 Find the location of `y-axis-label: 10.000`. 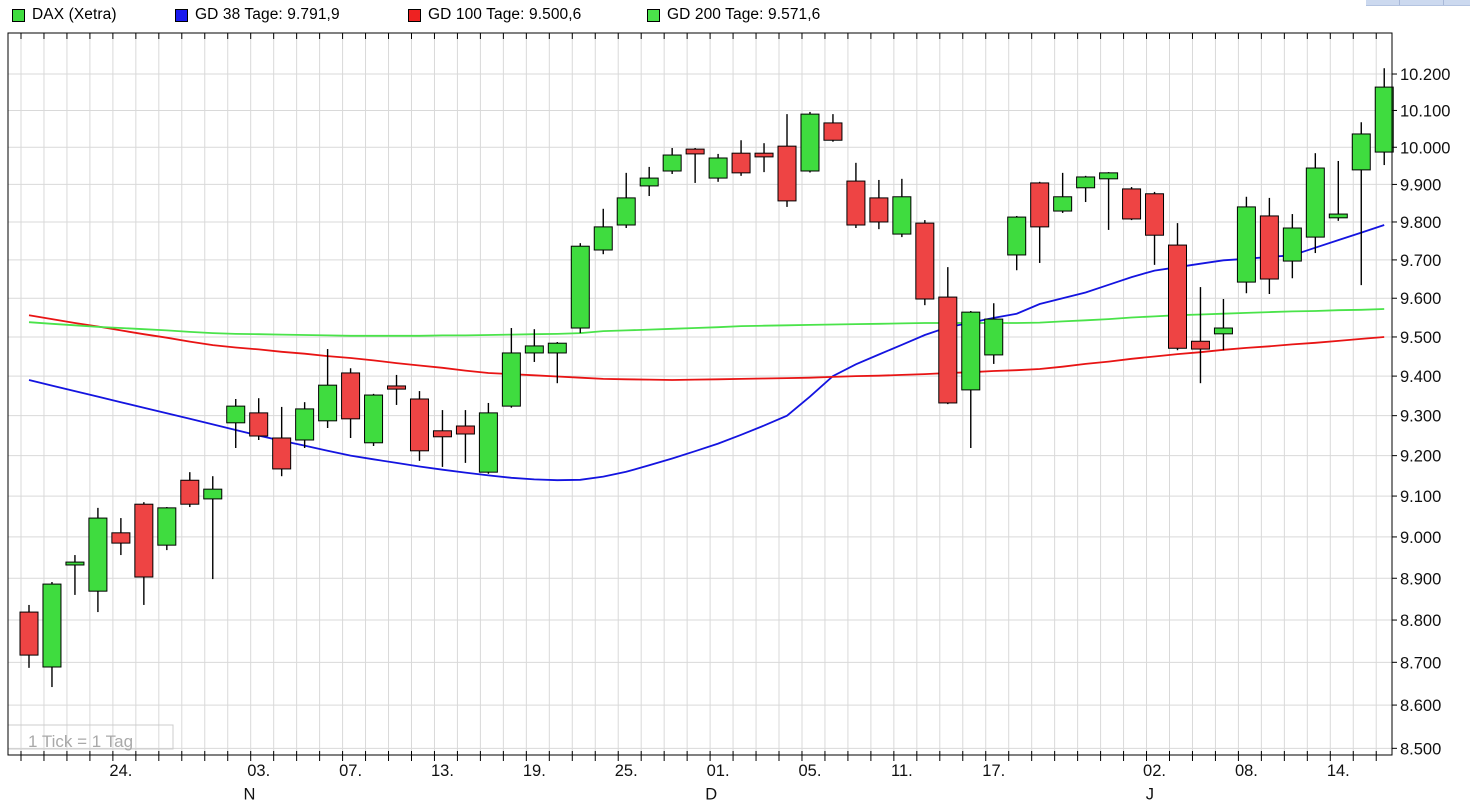

y-axis-label: 10.000 is located at coordinates (1425, 148).